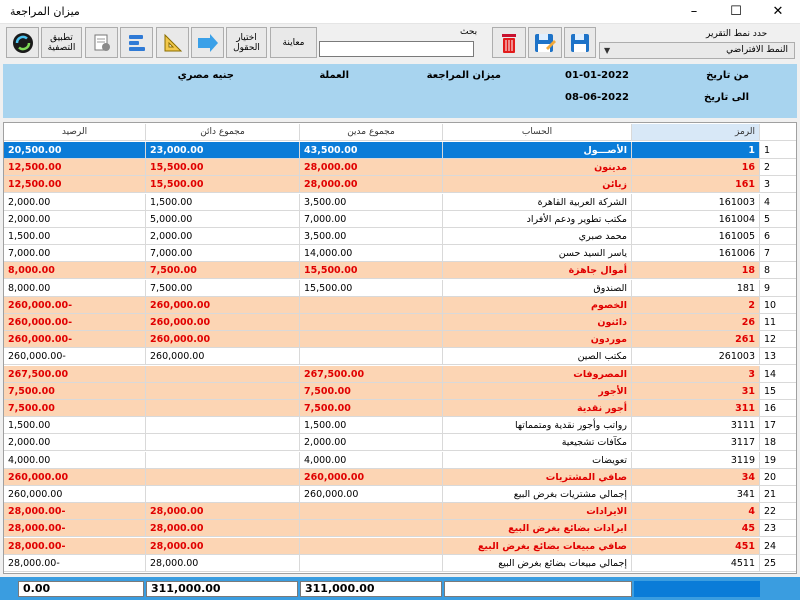  Describe the element at coordinates (778, 512) in the screenshot. I see `row-number: 22` at that location.